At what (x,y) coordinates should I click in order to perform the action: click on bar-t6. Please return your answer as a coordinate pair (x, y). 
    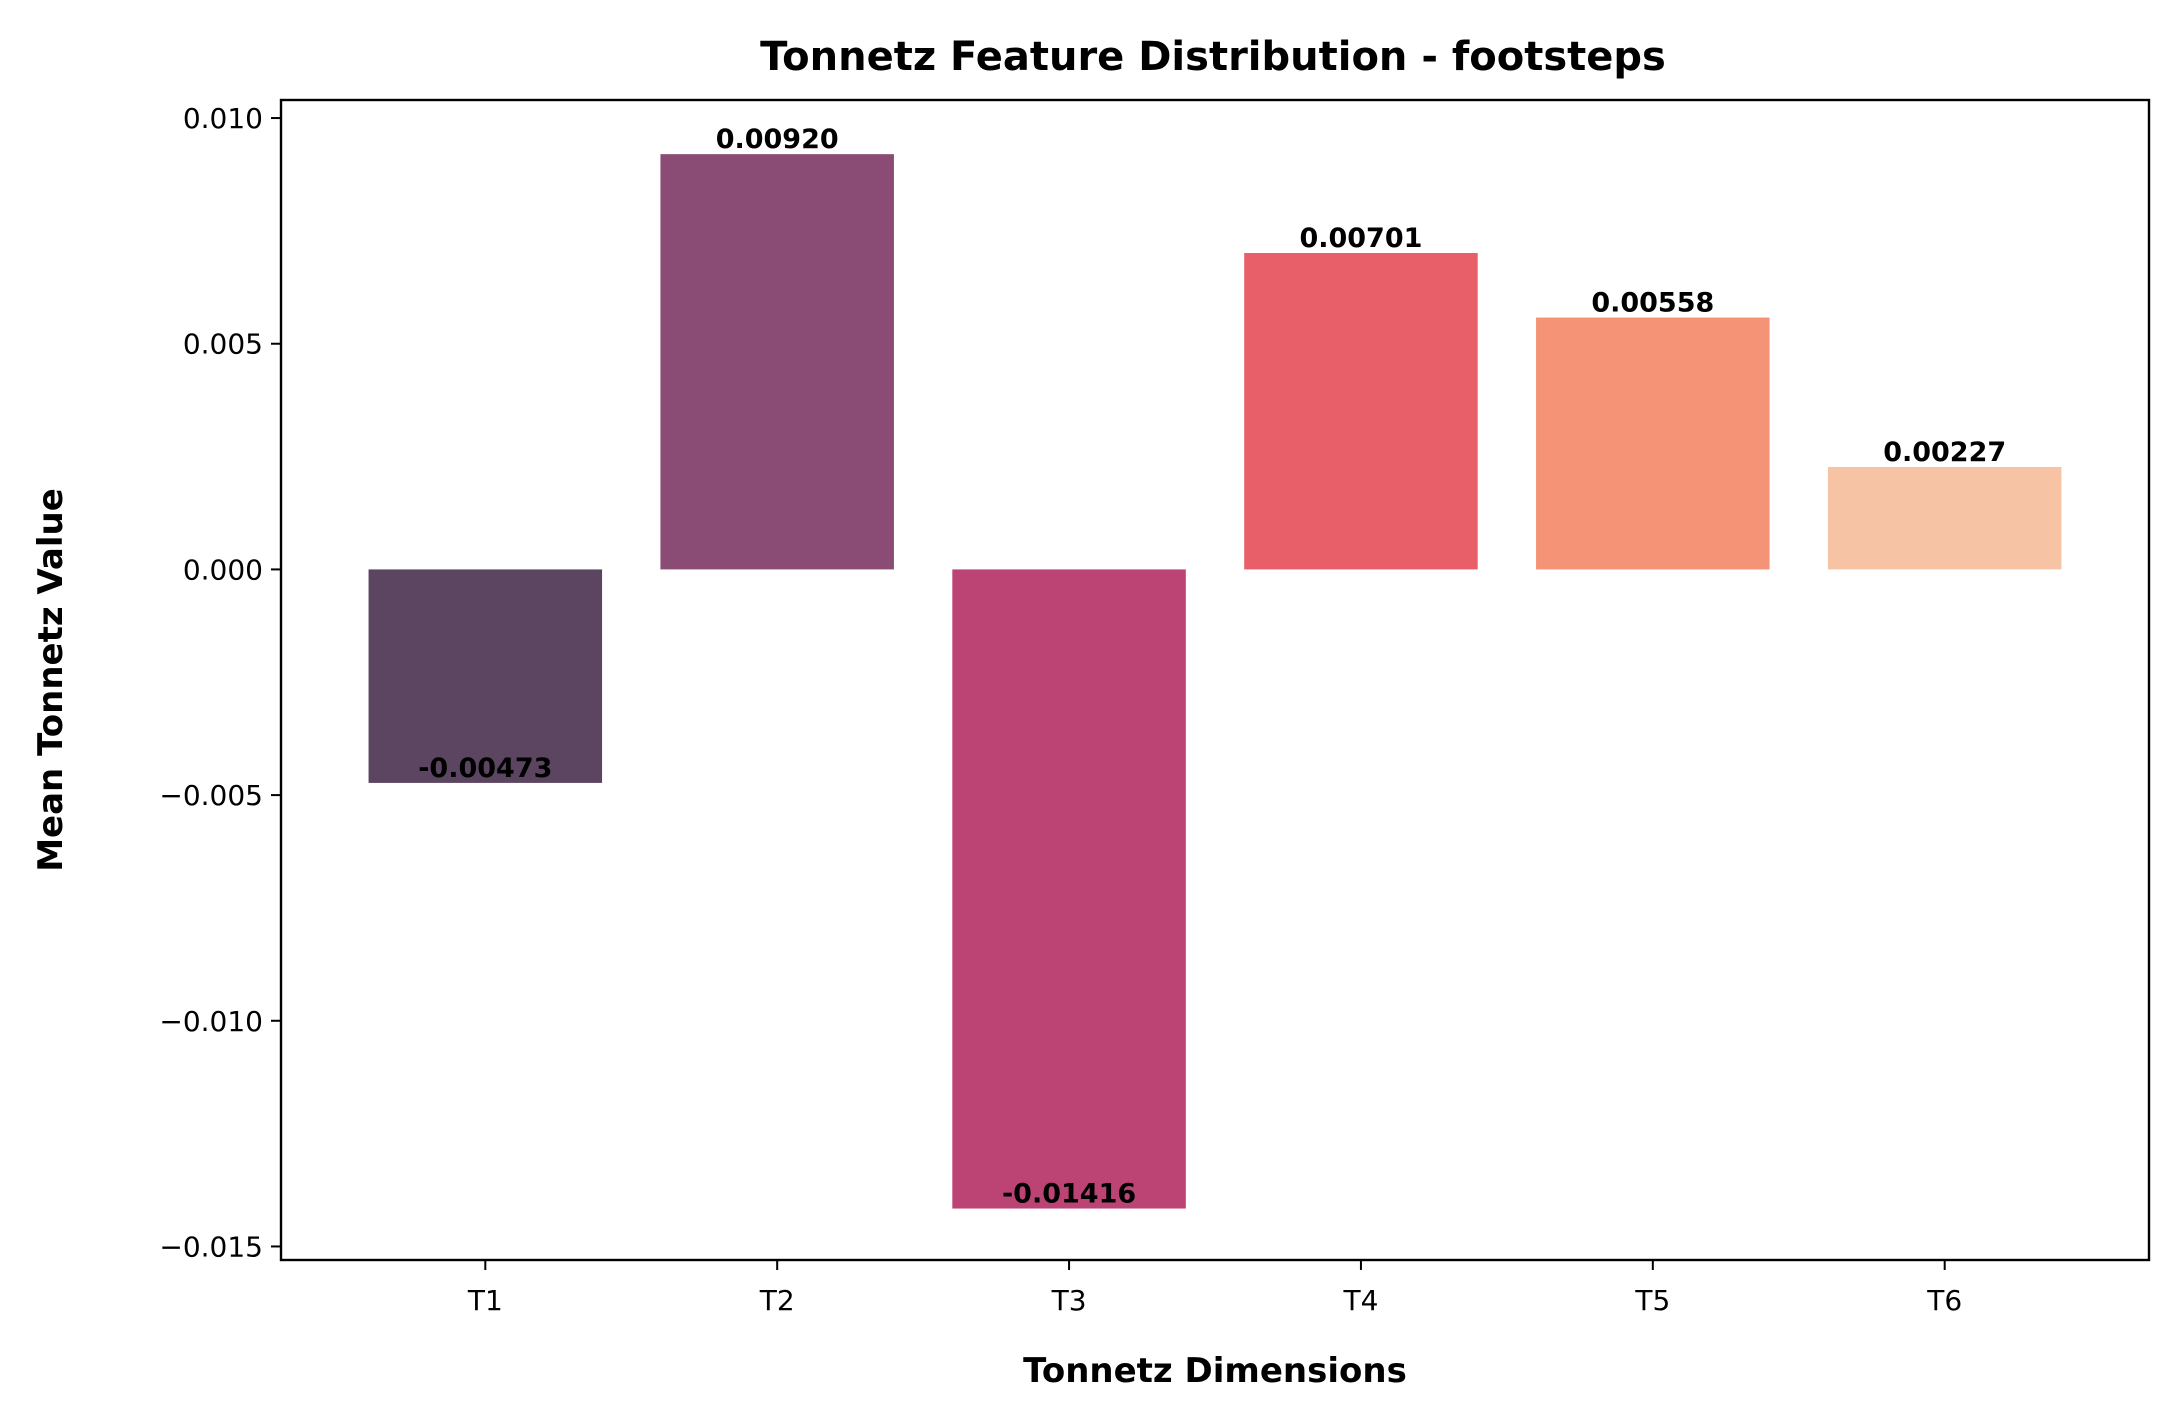
    Looking at the image, I should click on (1944, 518).